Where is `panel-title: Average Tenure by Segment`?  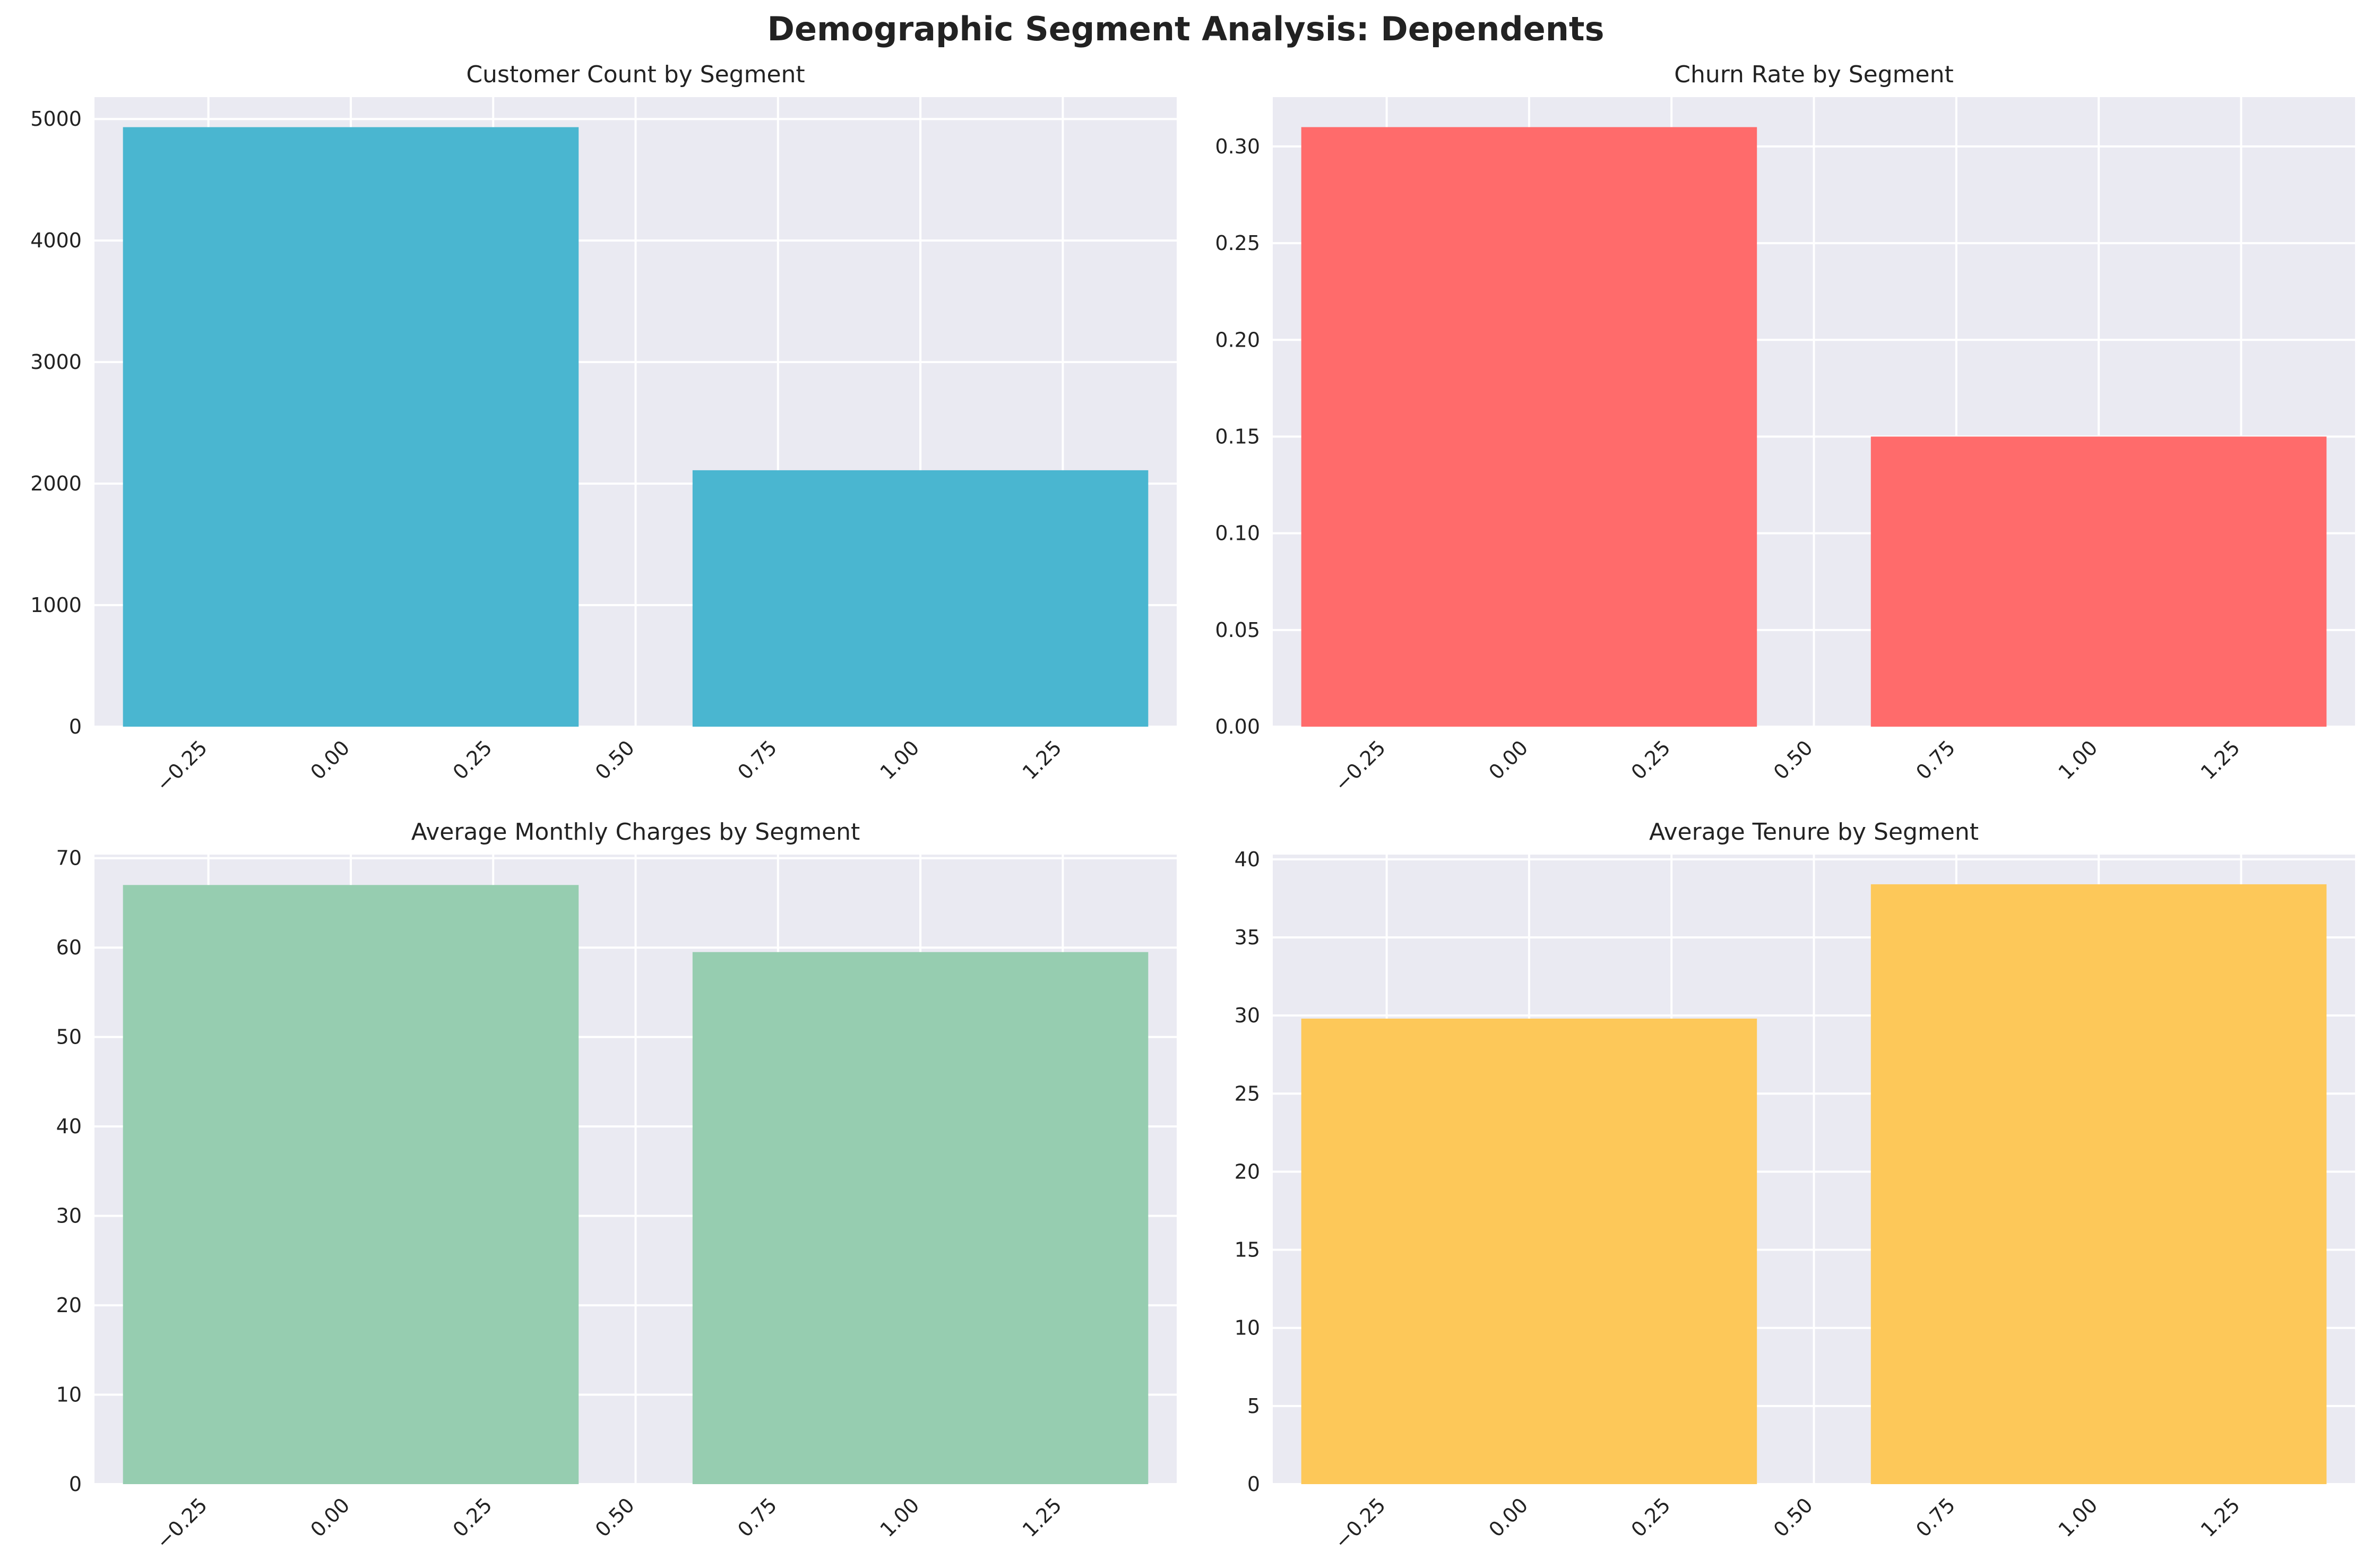
panel-title: Average Tenure by Segment is located at coordinates (1814, 833).